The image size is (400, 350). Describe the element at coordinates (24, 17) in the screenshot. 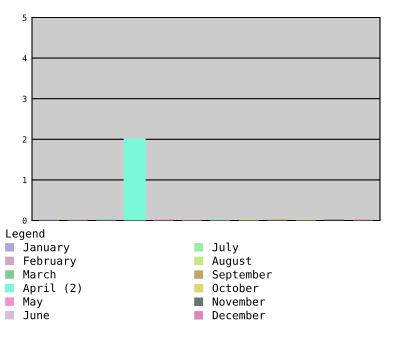

I see `y-tick-label: 5` at that location.